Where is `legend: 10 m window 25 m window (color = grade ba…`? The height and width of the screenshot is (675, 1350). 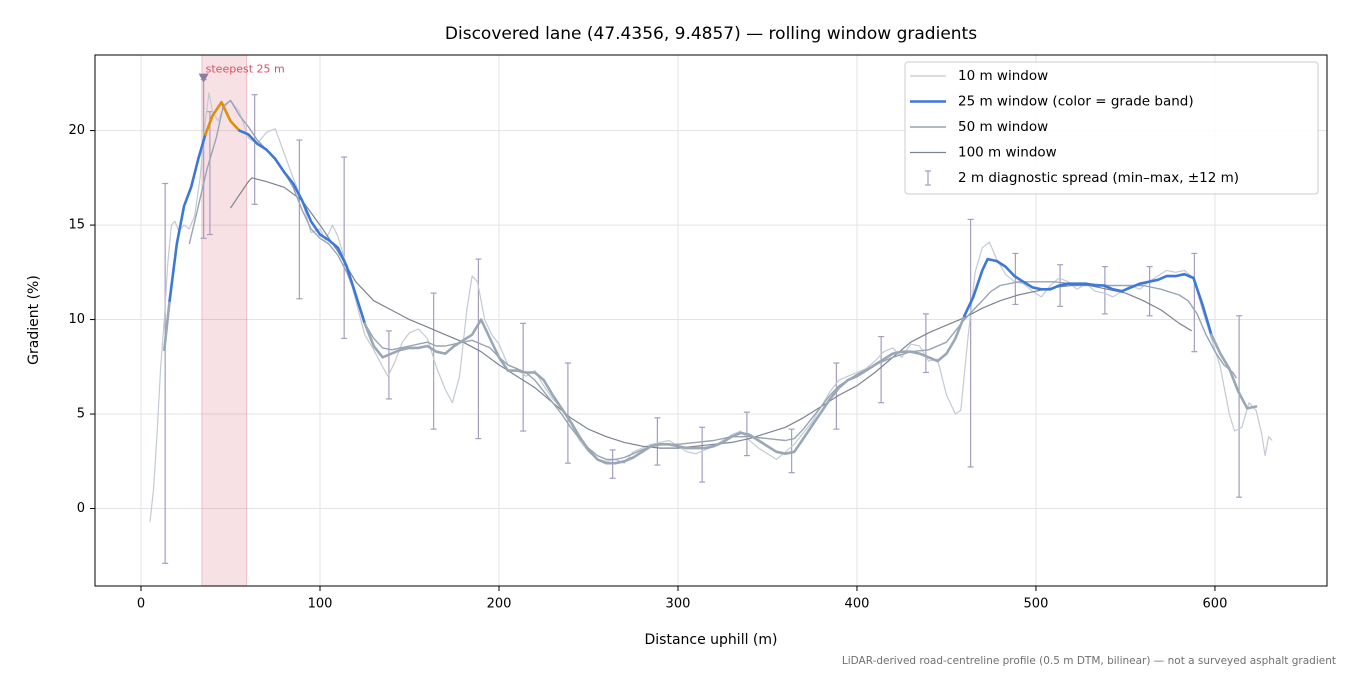
legend: 10 m window 25 m window (color = grade ba… is located at coordinates (1111, 128).